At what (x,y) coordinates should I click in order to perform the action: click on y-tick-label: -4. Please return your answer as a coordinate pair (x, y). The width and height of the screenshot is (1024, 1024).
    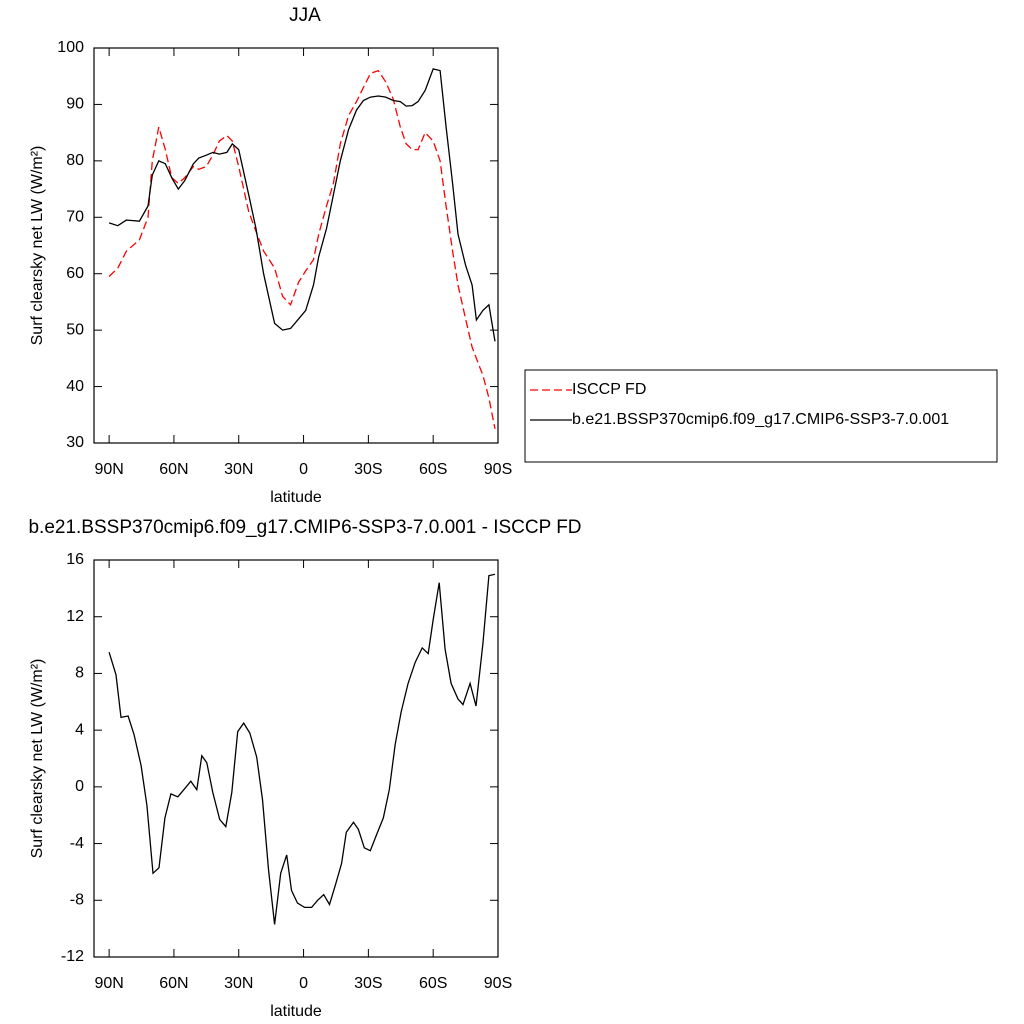
    Looking at the image, I should click on (77, 843).